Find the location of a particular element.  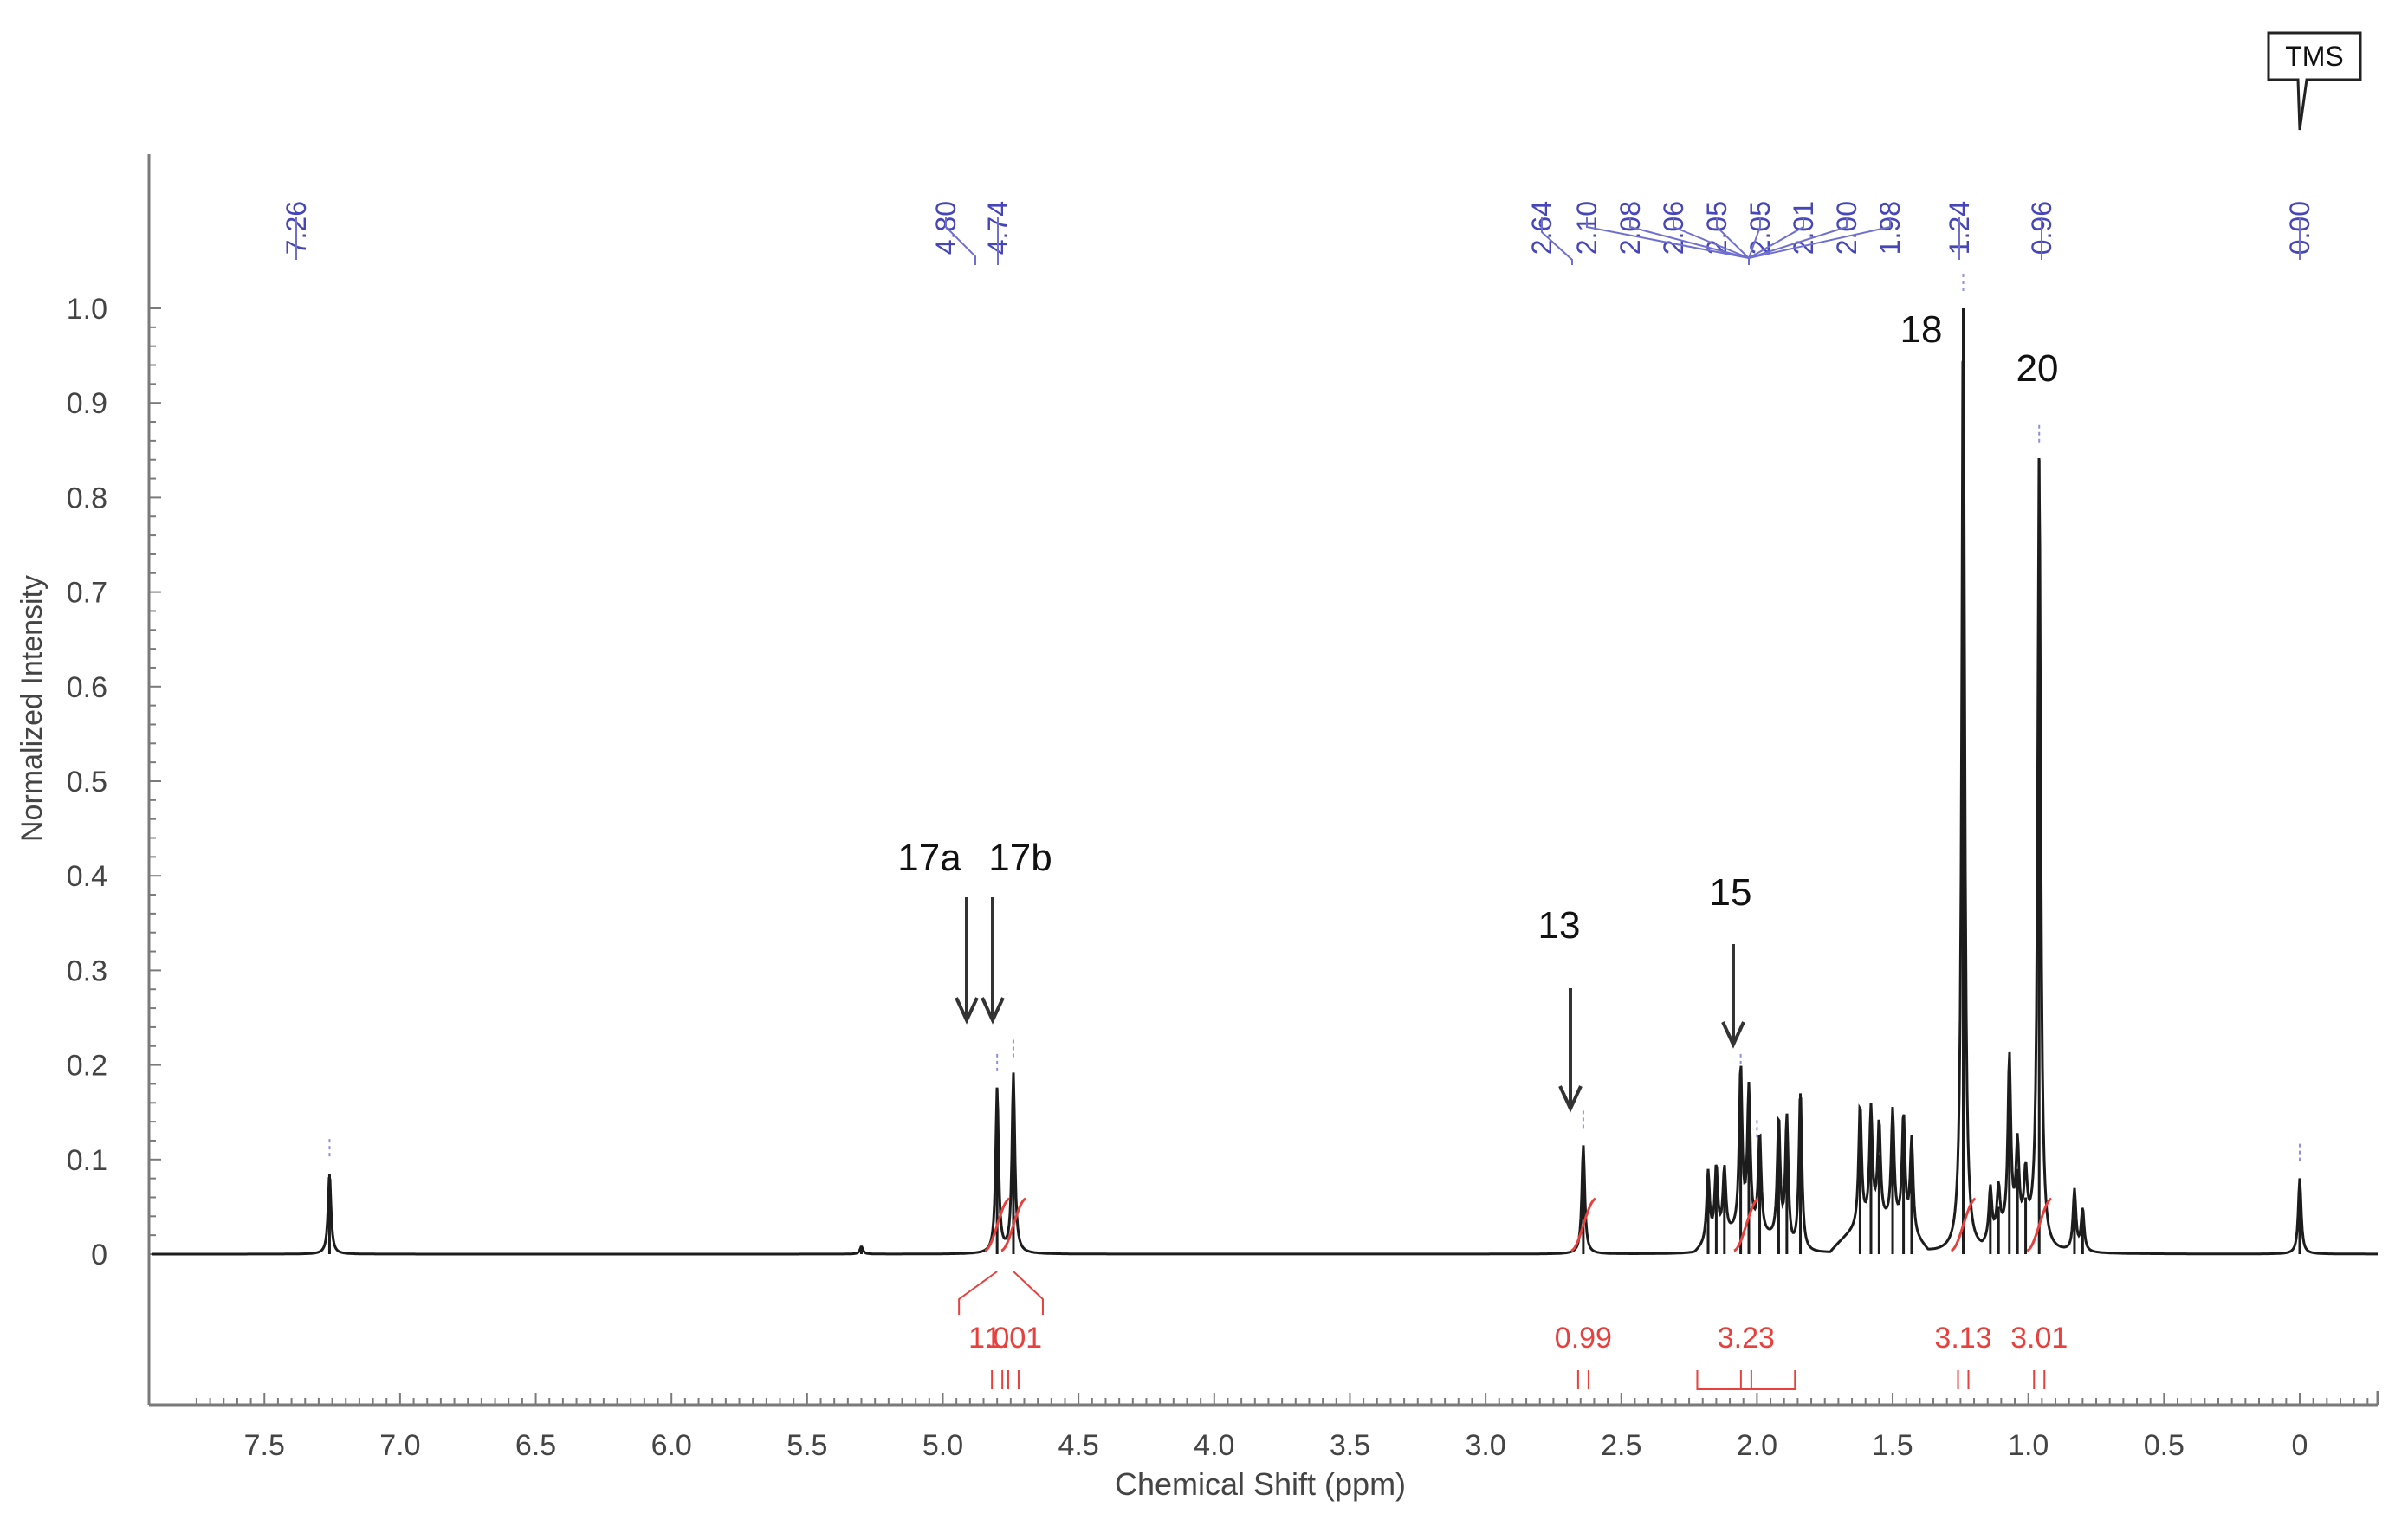

y-tick-label: 0.9 is located at coordinates (87, 403).